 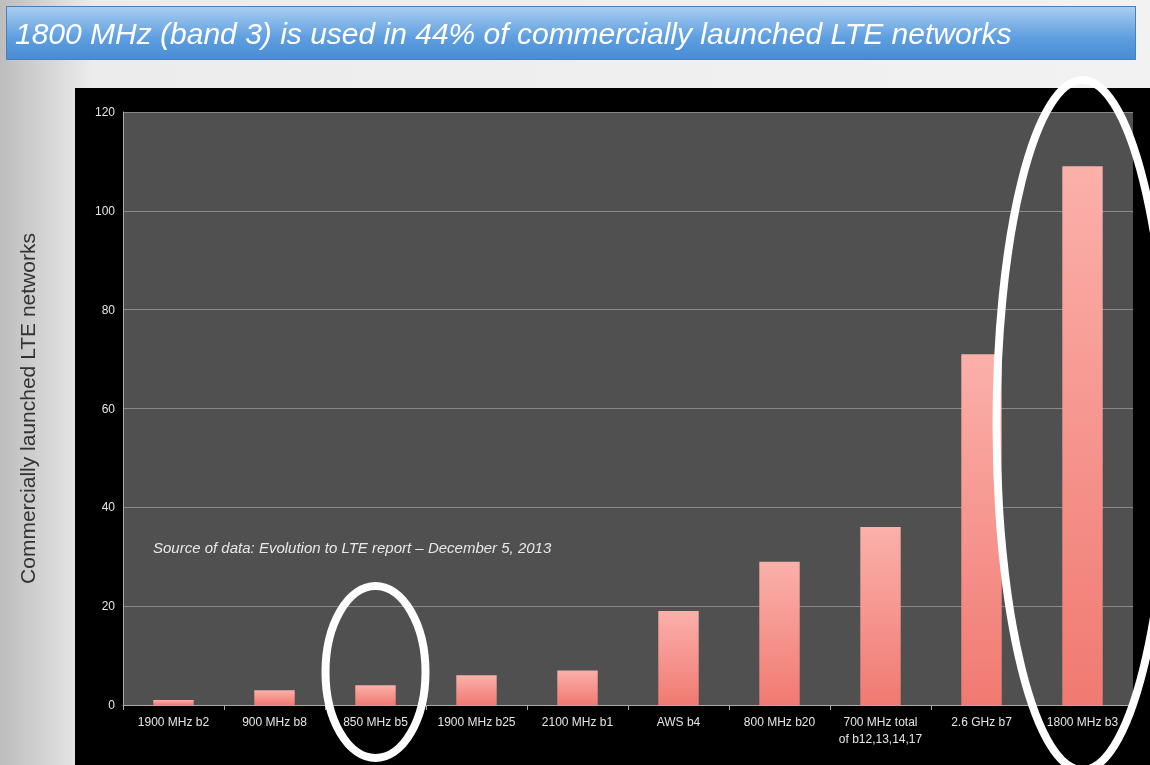 I want to click on y-tick-label: 0, so click(x=112, y=705).